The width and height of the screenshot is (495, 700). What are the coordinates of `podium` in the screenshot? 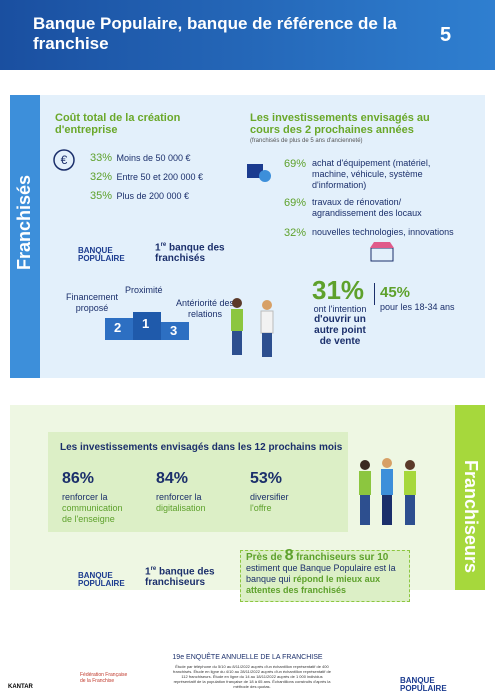 It's located at (147, 326).